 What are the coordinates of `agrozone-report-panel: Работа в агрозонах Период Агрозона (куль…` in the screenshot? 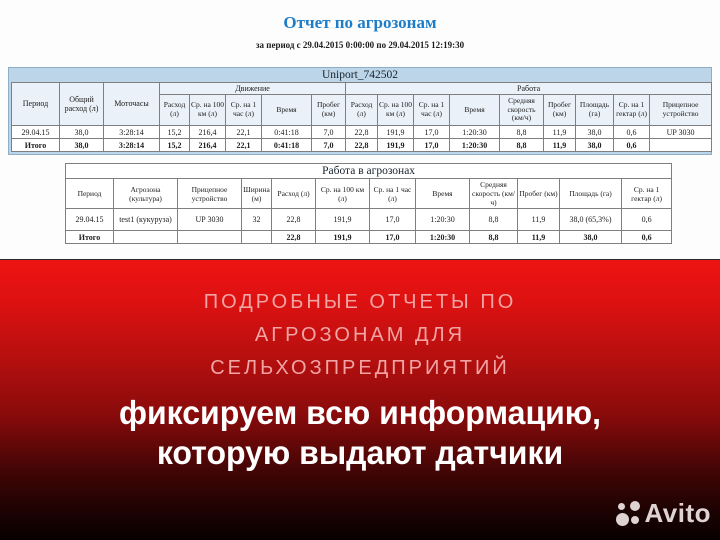 It's located at (368, 203).